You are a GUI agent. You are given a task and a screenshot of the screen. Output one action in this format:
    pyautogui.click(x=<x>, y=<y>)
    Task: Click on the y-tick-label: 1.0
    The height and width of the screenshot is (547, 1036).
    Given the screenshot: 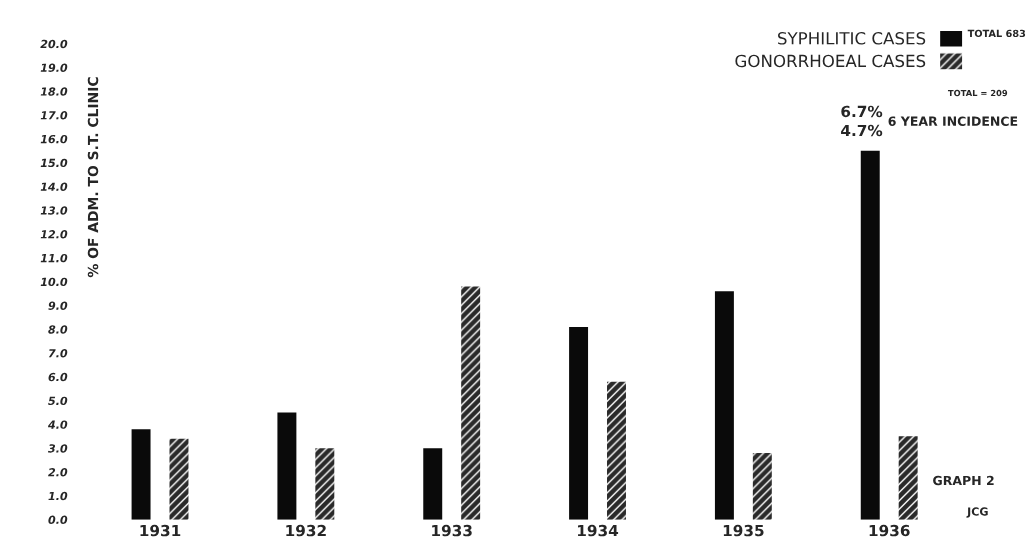 What is the action you would take?
    pyautogui.click(x=58, y=496)
    